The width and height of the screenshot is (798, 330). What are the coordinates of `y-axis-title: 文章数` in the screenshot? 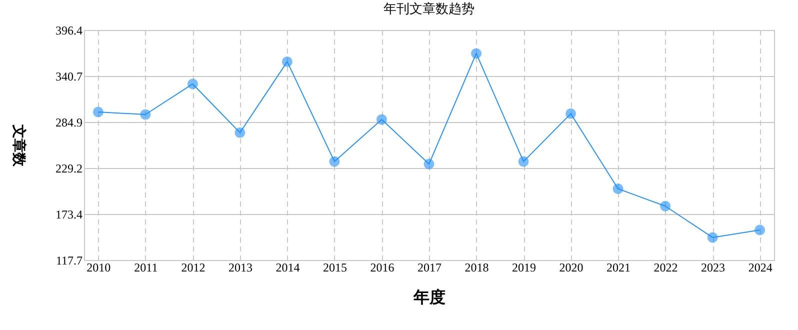 It's located at (19, 146).